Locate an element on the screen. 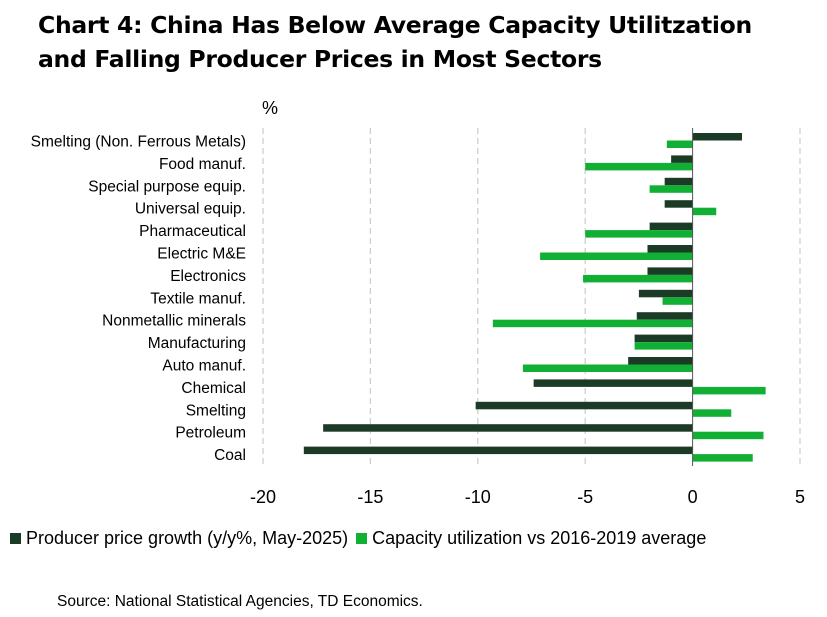 Image resolution: width=827 pixels, height=617 pixels. legend-item-ppi: Producer price growth (y/y%, May-2025) is located at coordinates (179, 538).